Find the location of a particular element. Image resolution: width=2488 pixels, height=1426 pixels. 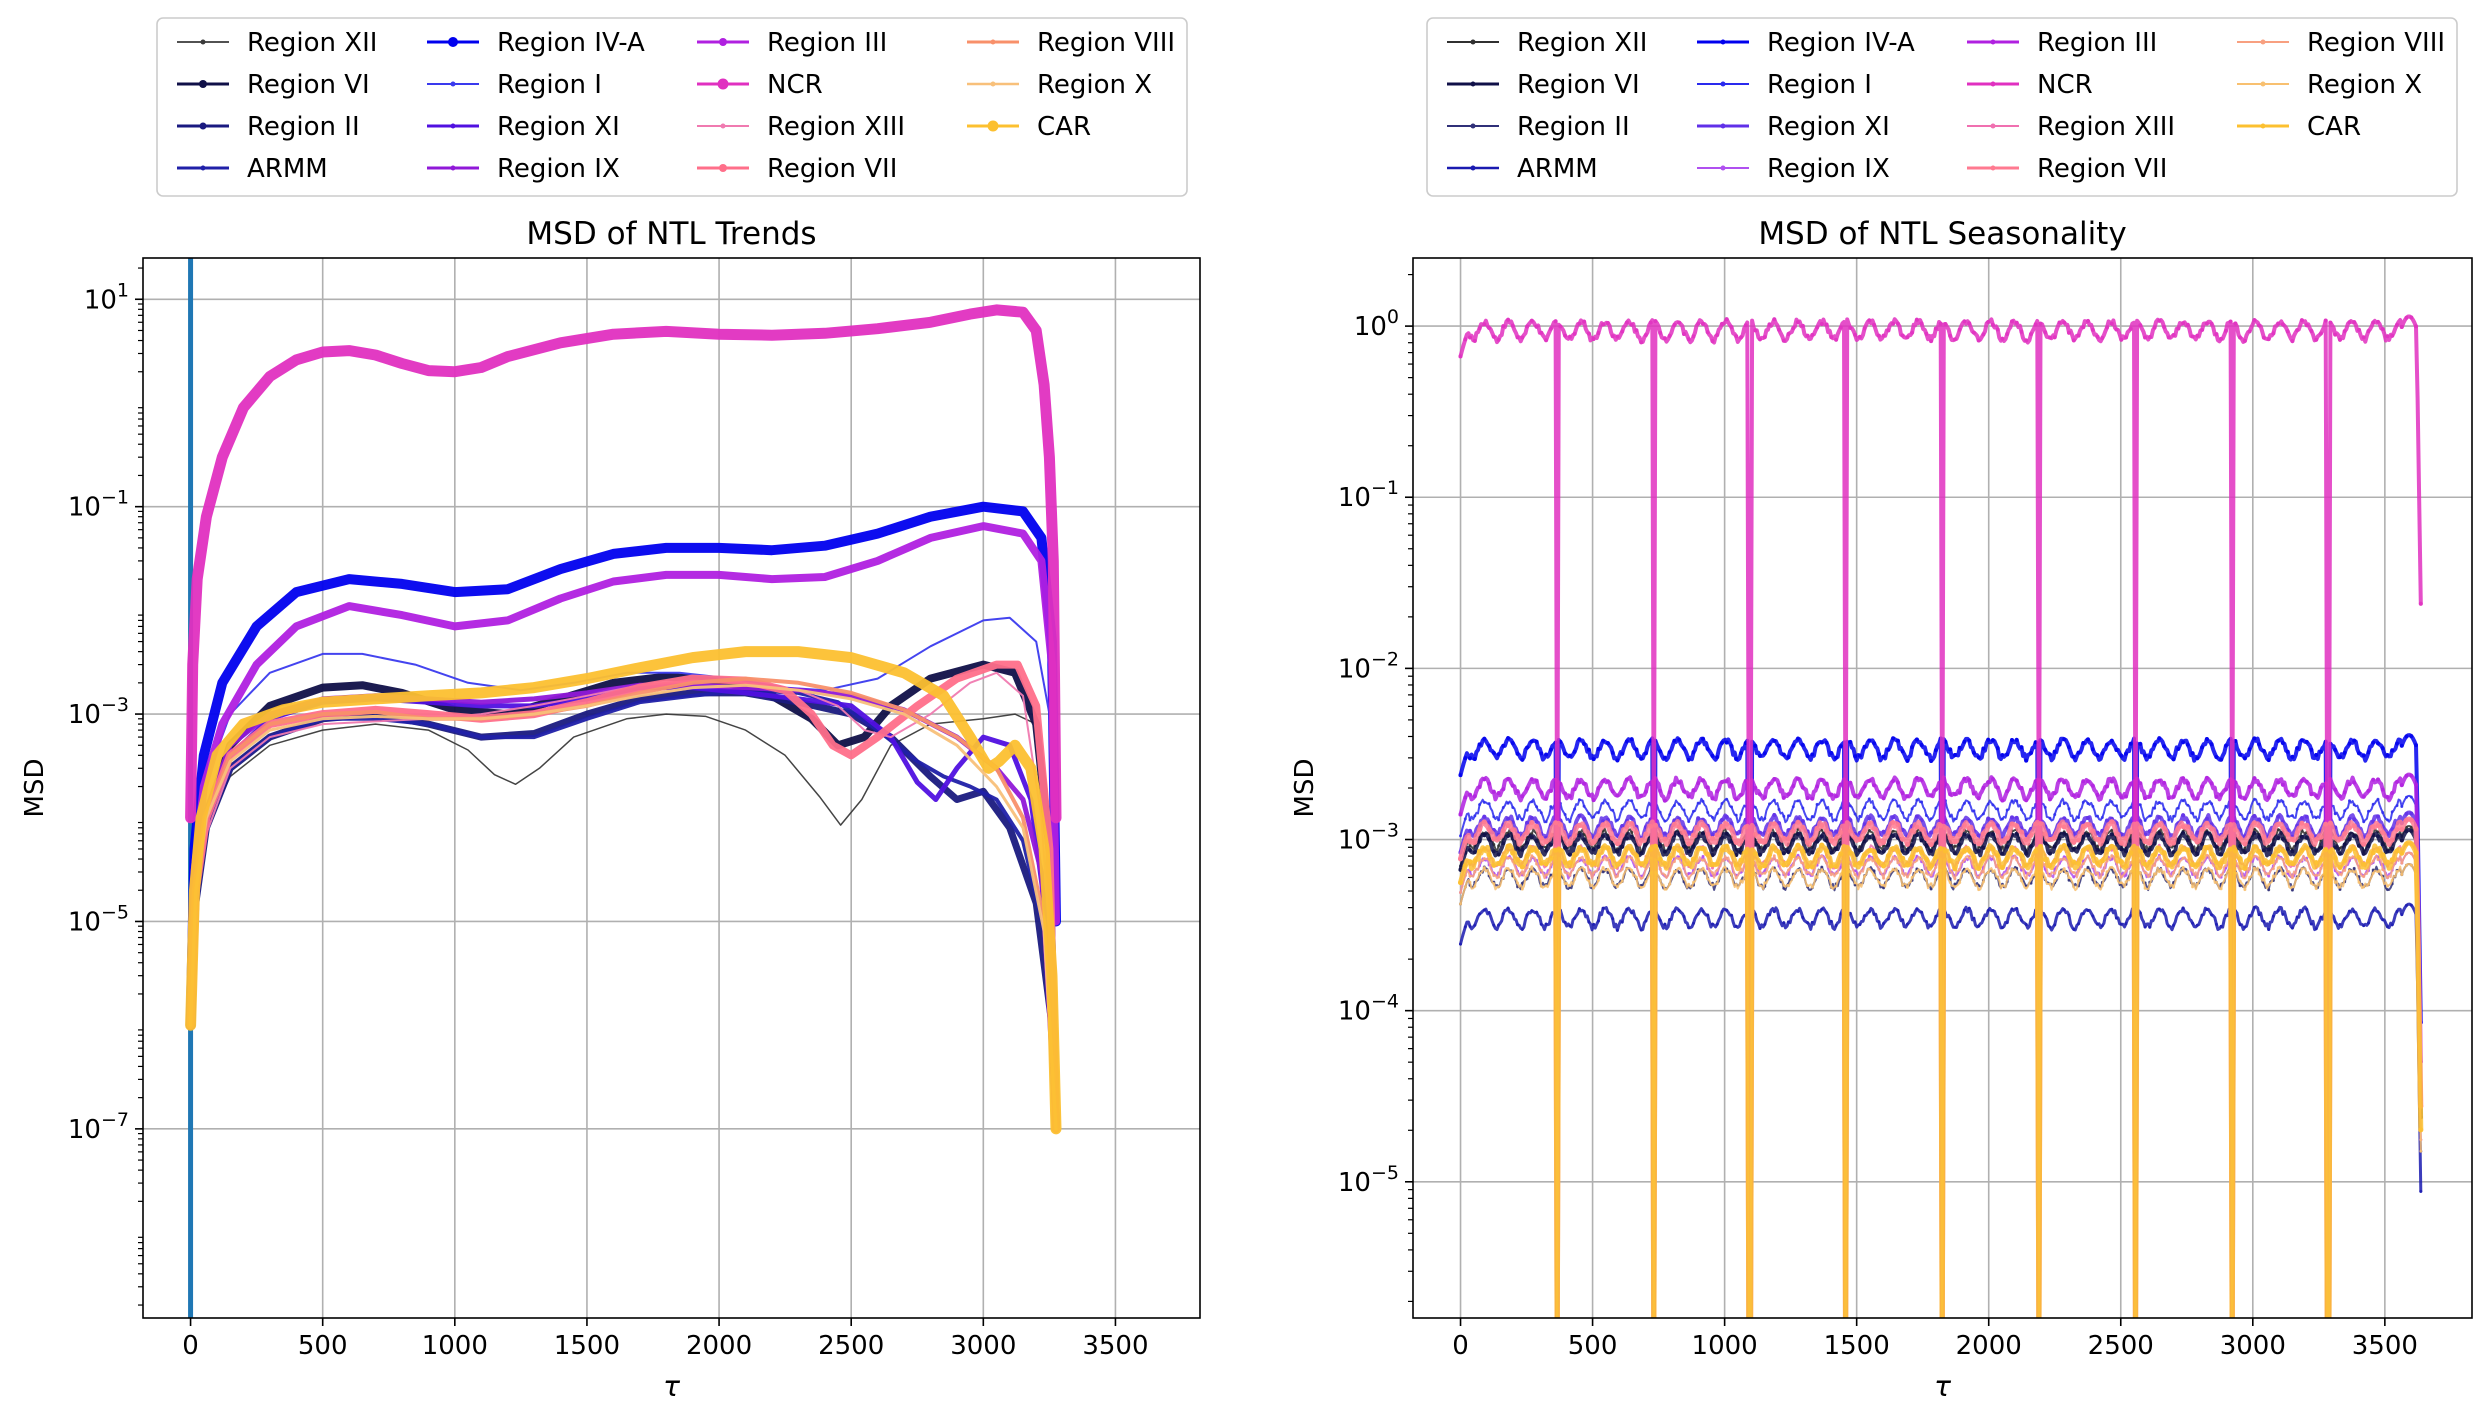

x-tick-label: 3500 is located at coordinates (2385, 1346).